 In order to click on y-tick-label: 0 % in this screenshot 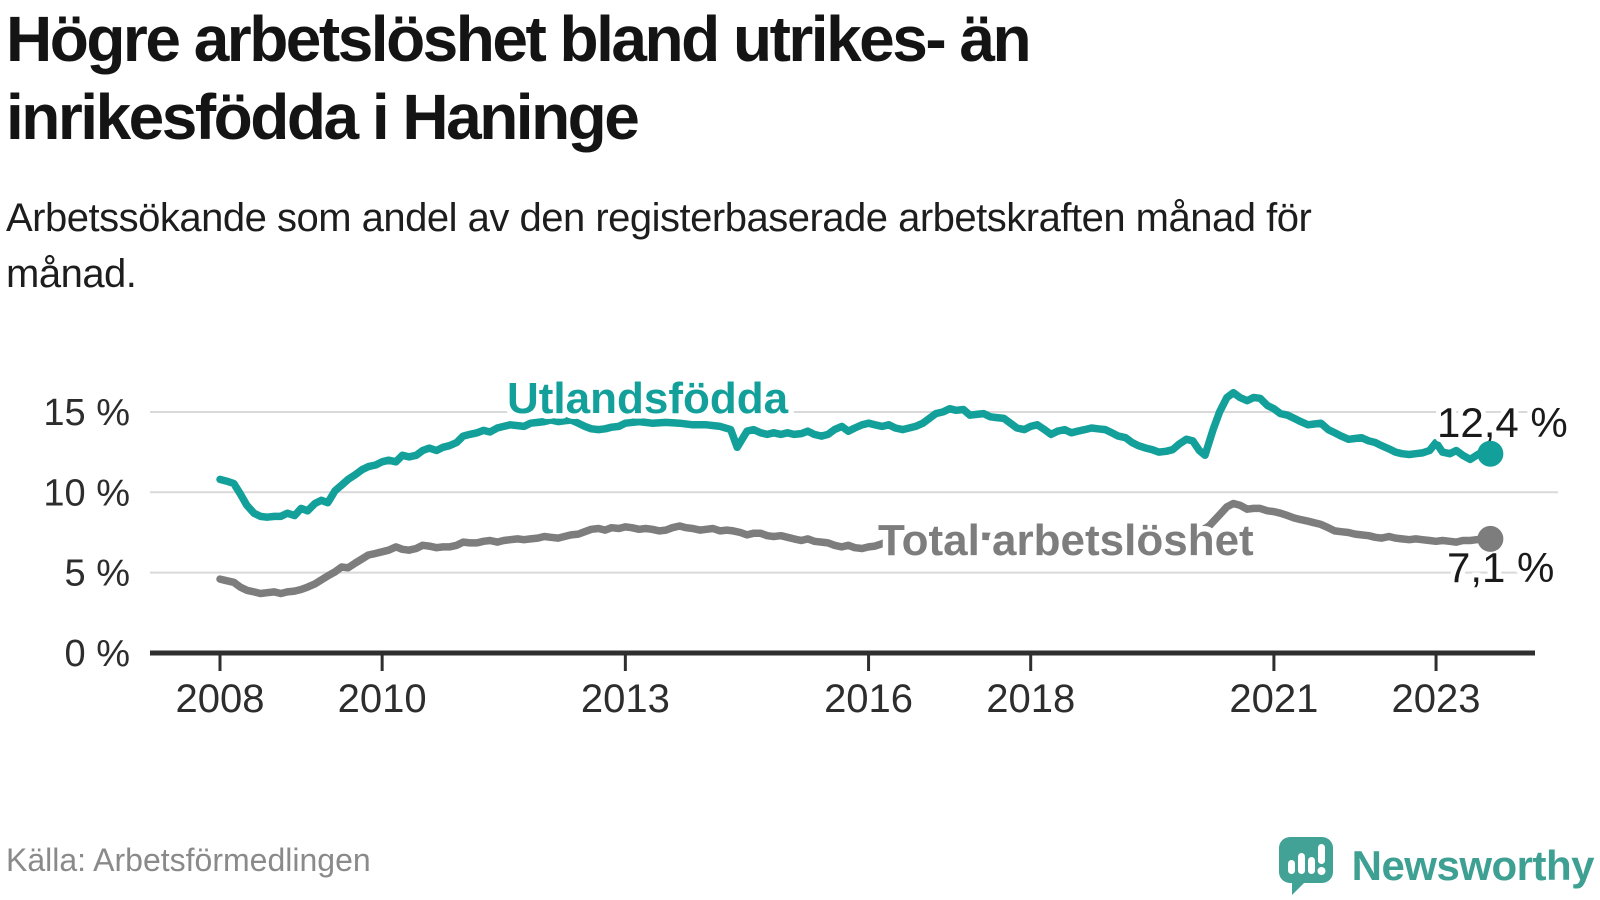, I will do `click(97, 654)`.